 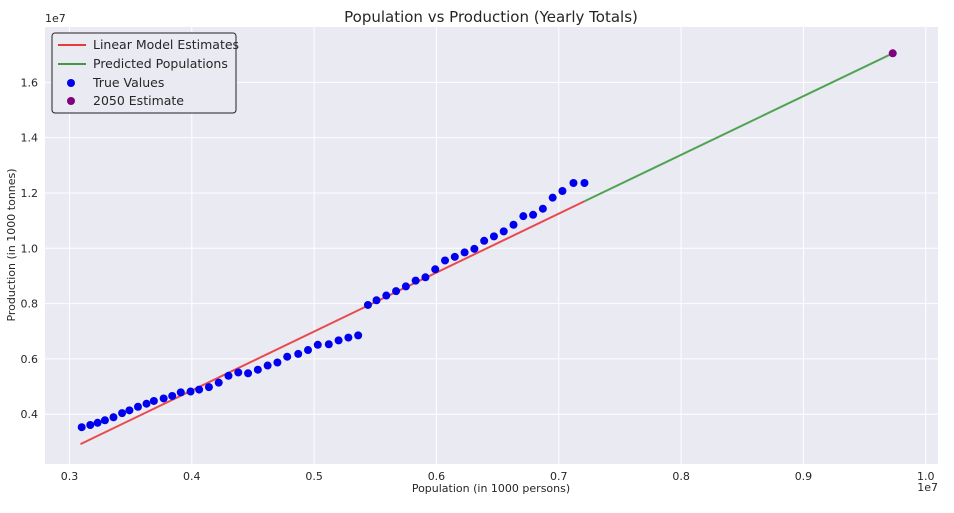 What do you see at coordinates (55, 18) in the screenshot?
I see `y-offset-label: 1e7` at bounding box center [55, 18].